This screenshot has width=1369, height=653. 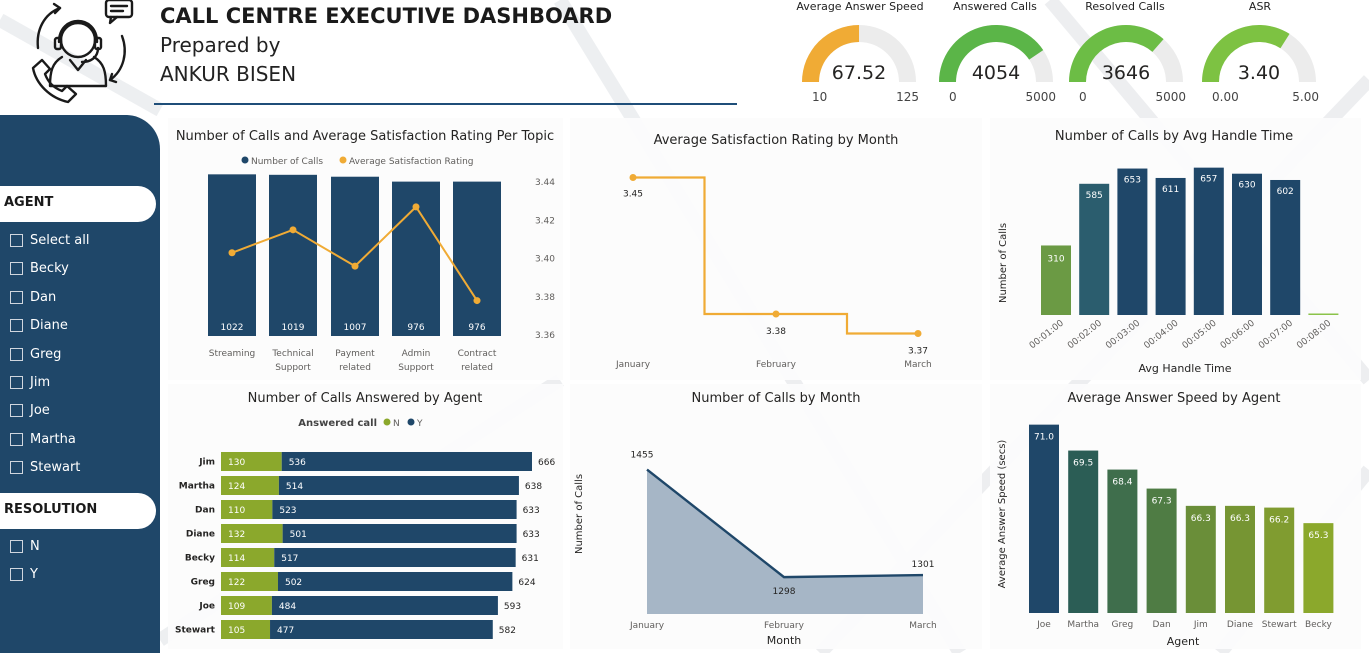 I want to click on agent-item-stewart: Stewart, so click(x=45, y=467).